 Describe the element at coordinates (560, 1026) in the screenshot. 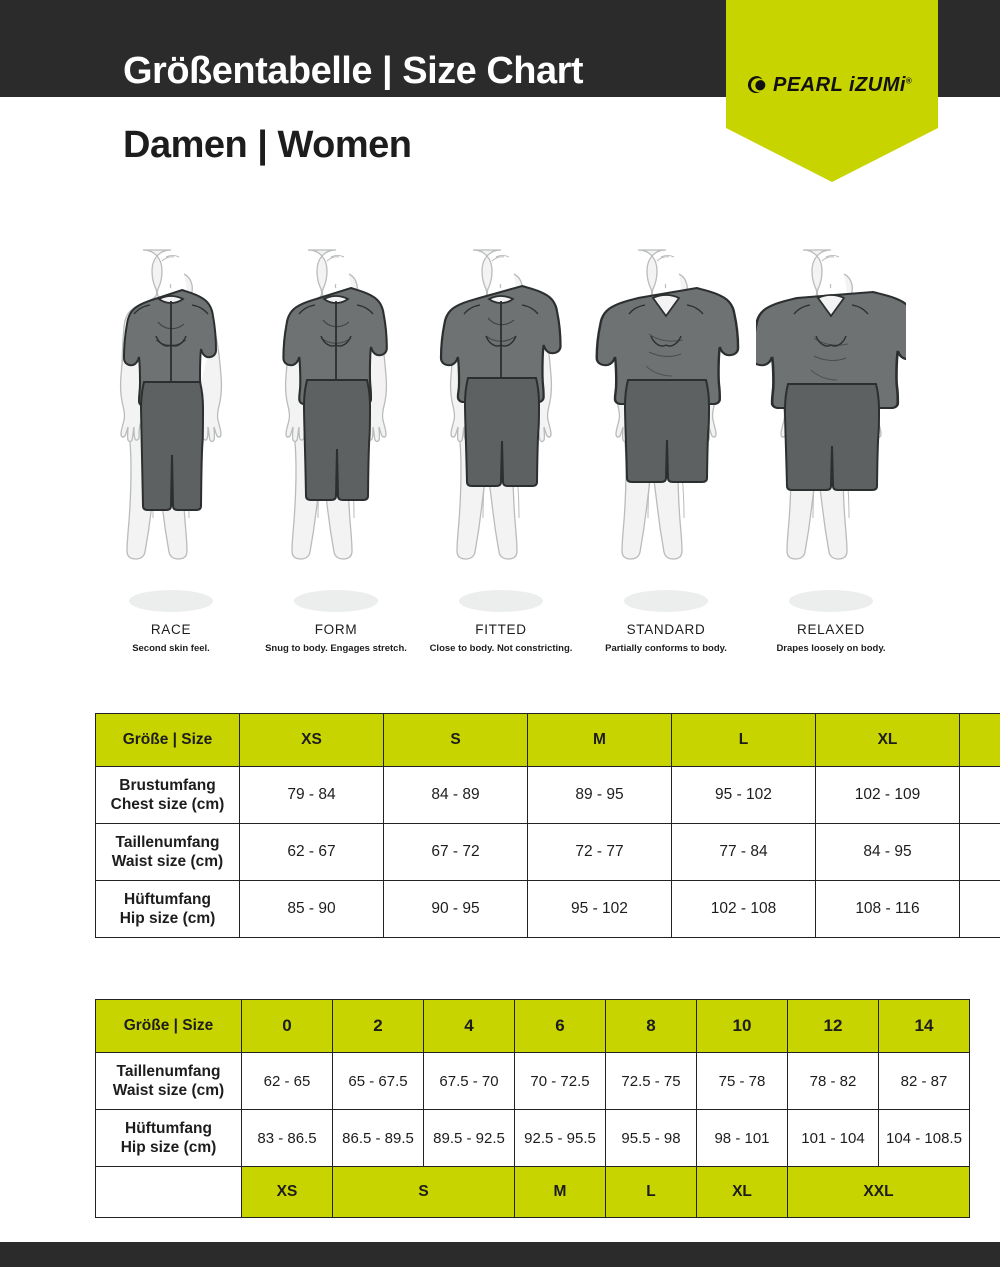

I see `size-header-6: 6` at that location.